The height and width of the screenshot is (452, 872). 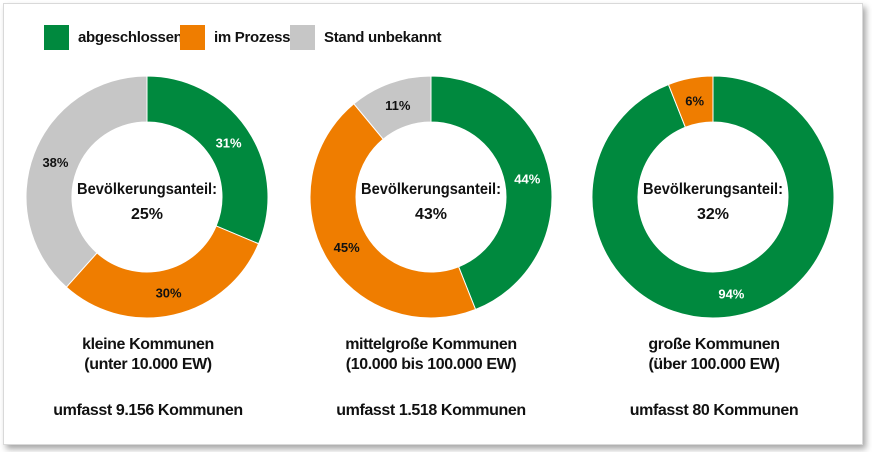 I want to click on subtitle-medium-communes: umfasst 1.518 Kommunen, so click(x=431, y=410).